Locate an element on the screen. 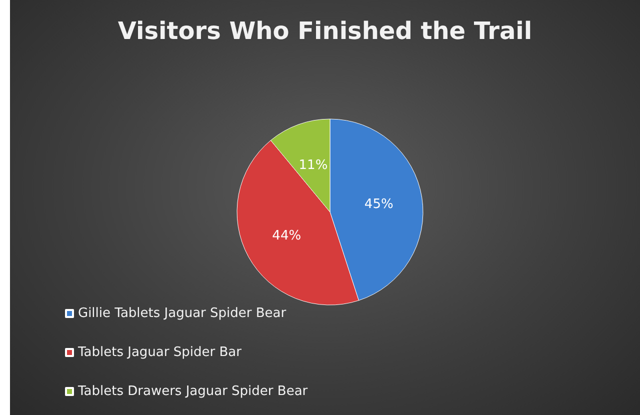 The image size is (640, 415). data-label: 11% is located at coordinates (313, 165).